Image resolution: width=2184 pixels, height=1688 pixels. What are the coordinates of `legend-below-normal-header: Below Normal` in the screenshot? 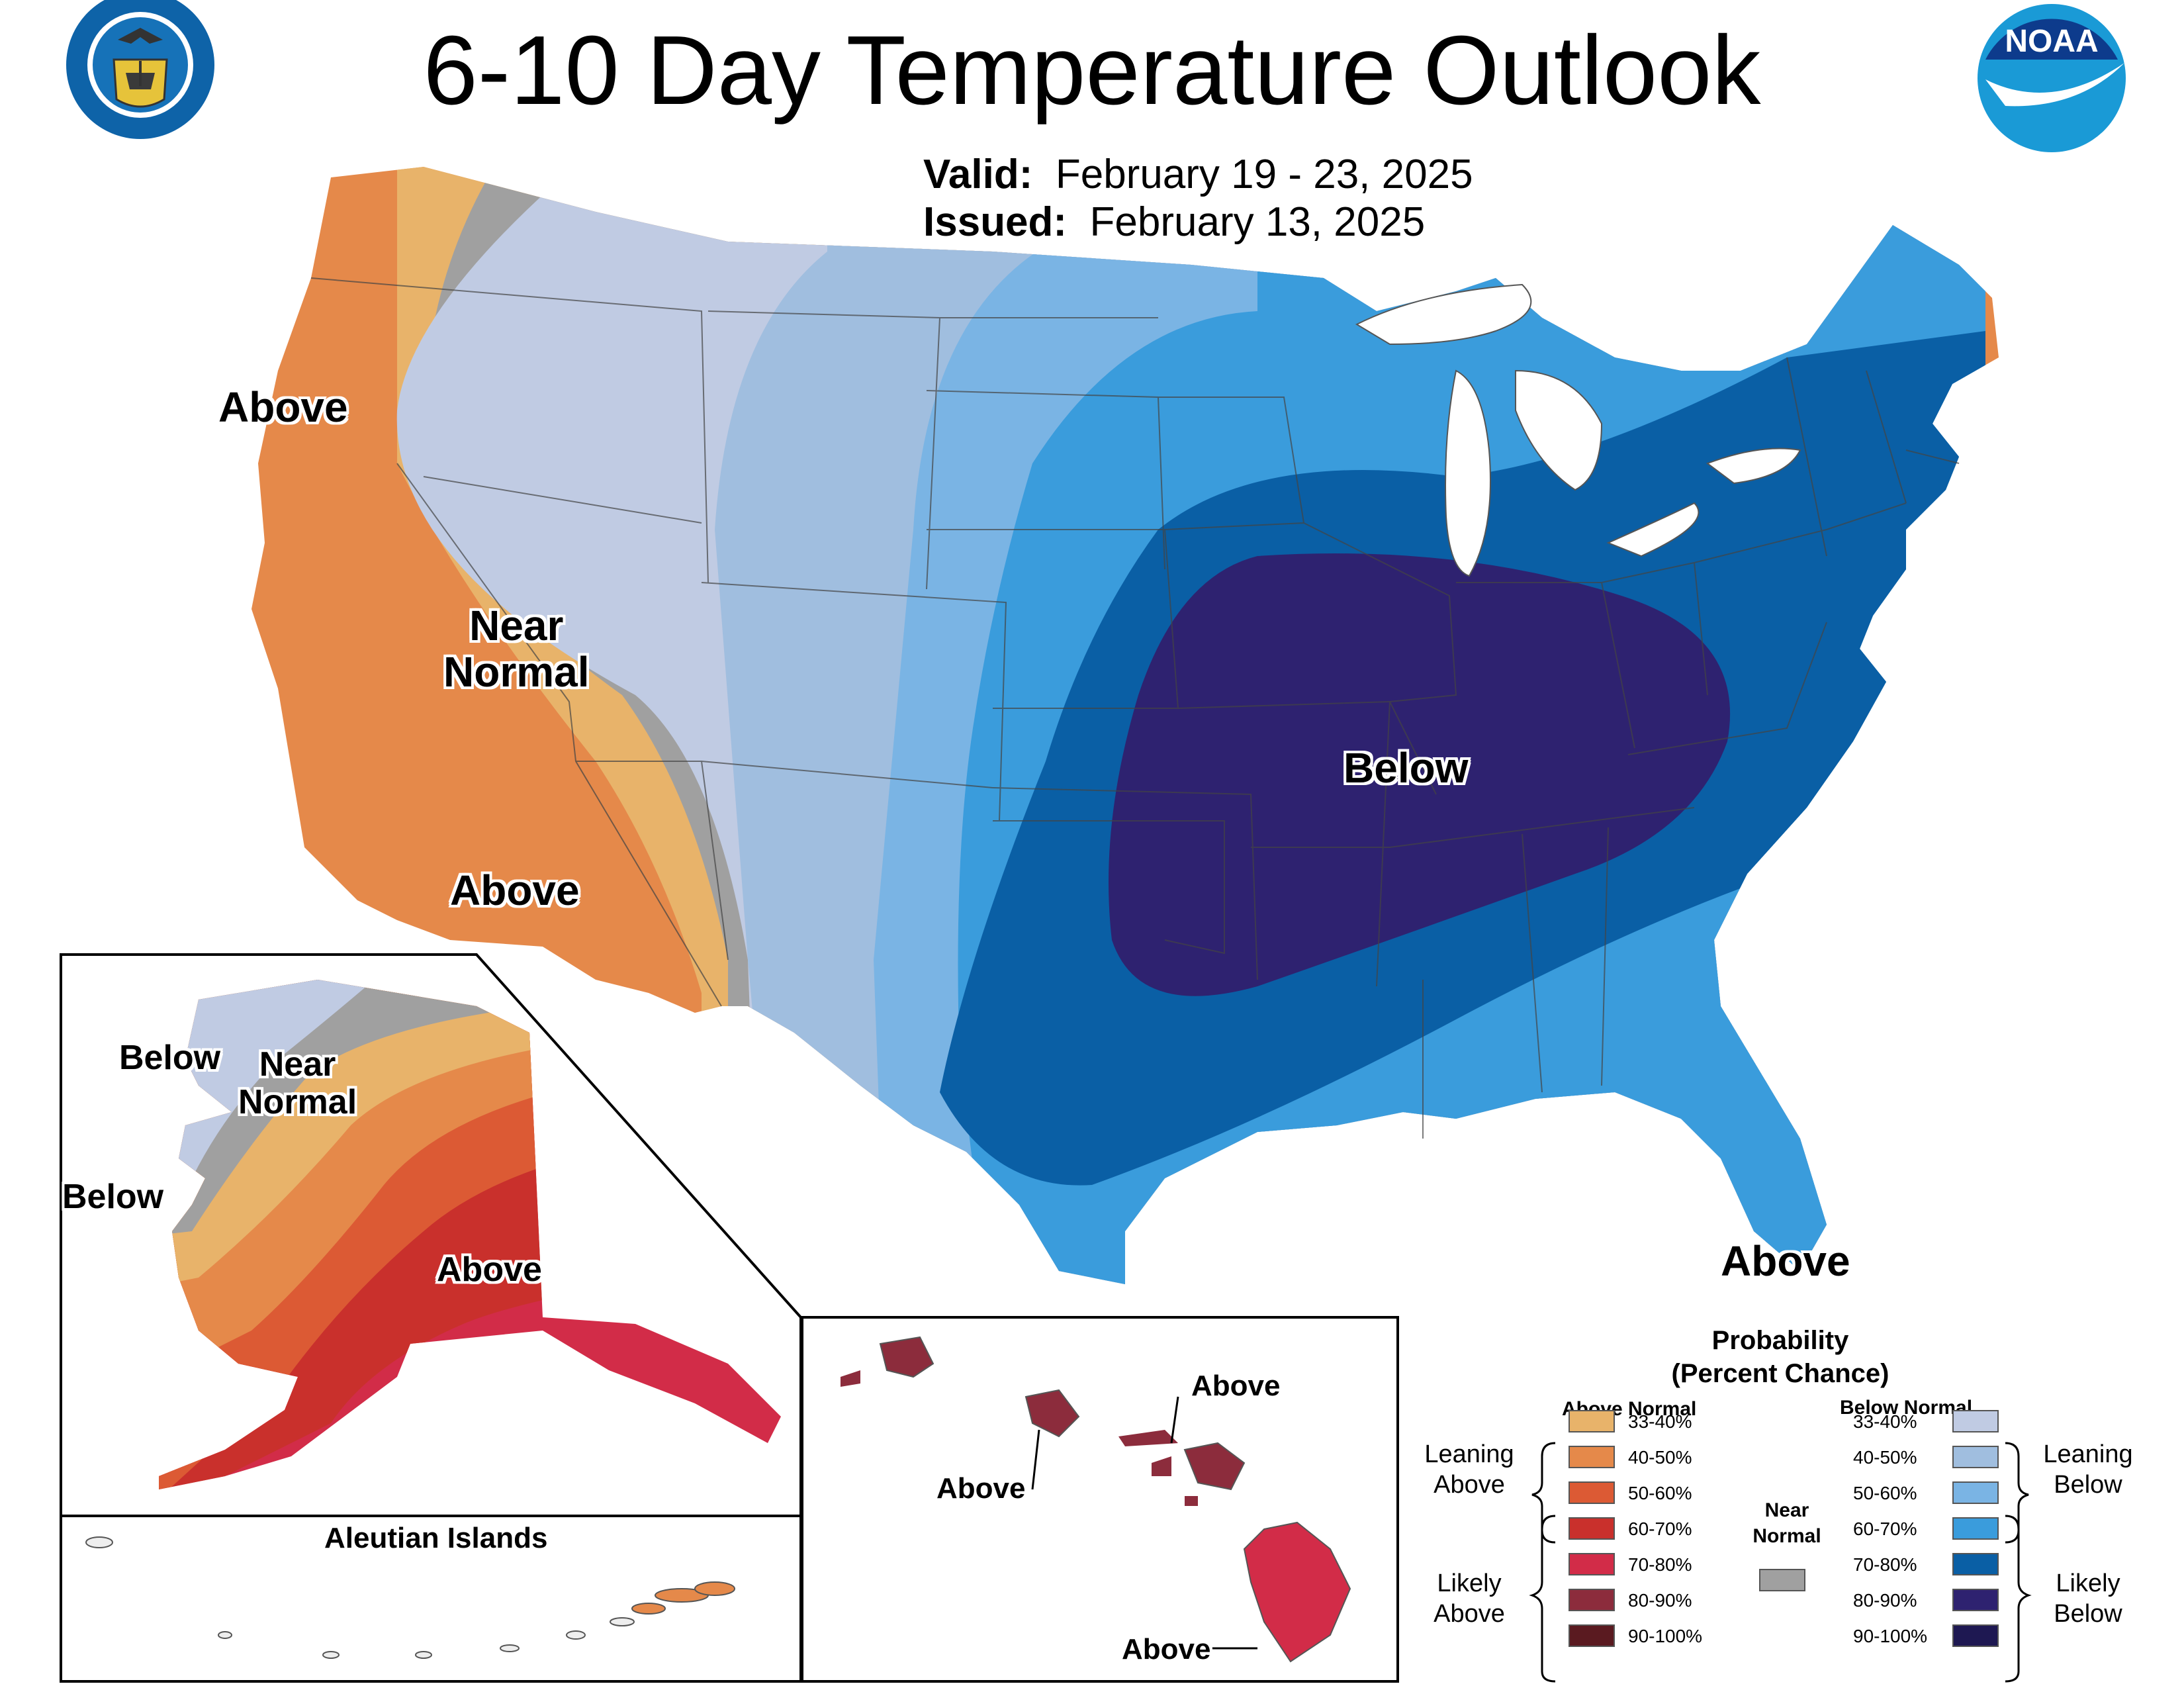 It's located at (1906, 1408).